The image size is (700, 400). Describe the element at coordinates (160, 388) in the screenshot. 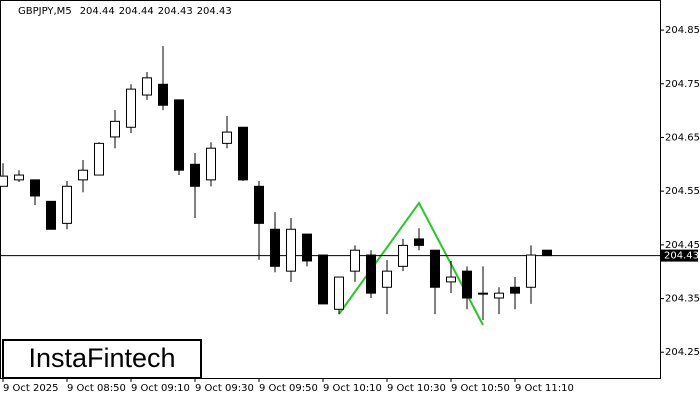

I see `x-tick-label: 9 Oct 09:10` at that location.